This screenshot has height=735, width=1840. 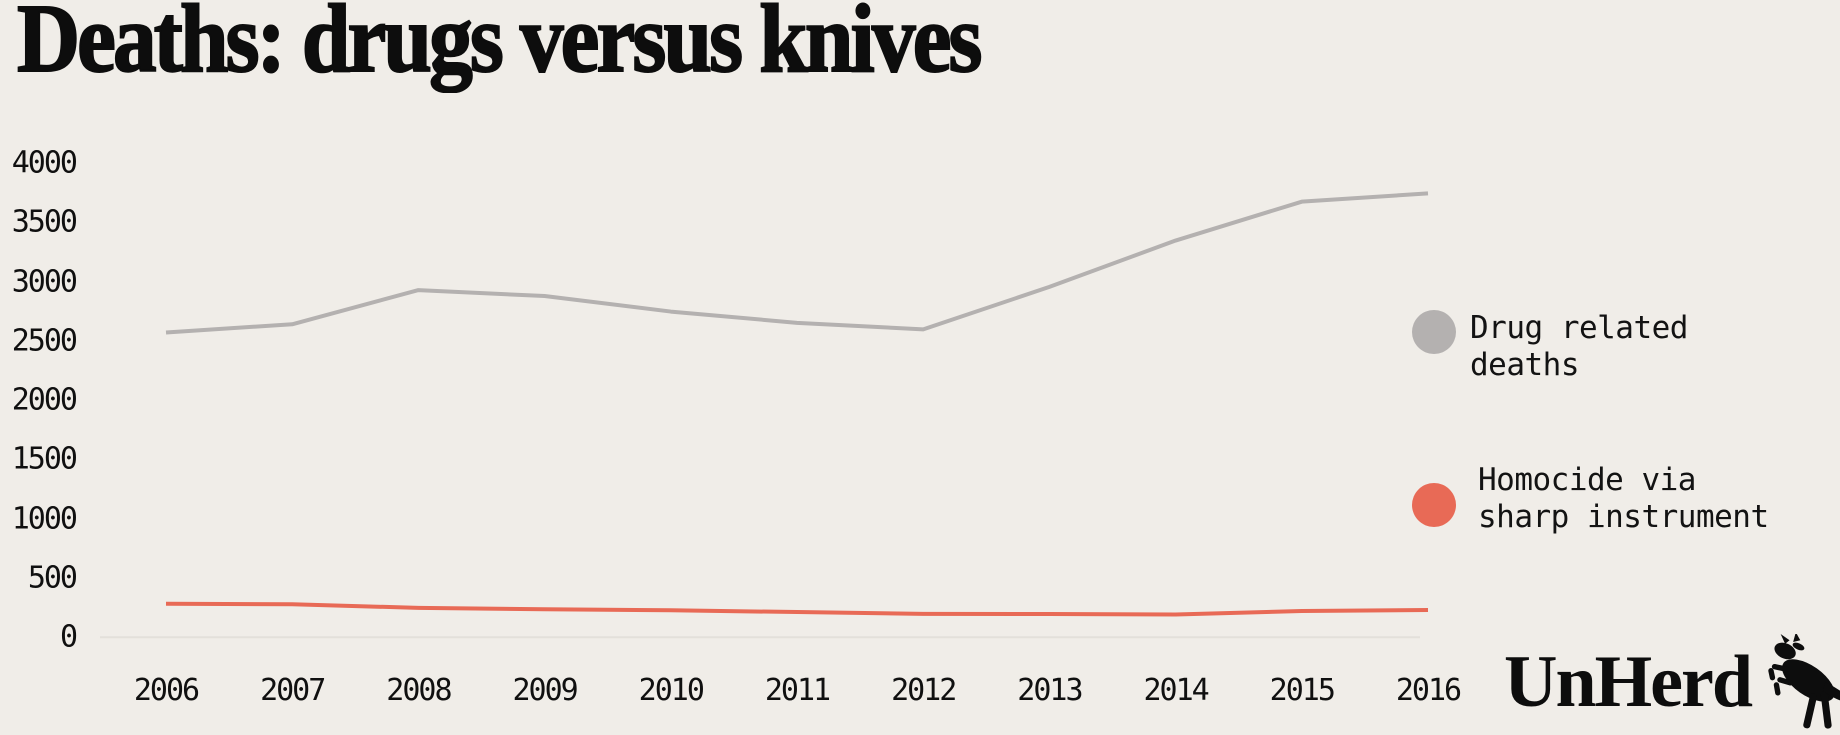 I want to click on y-tick-label: 1500, so click(x=44, y=459).